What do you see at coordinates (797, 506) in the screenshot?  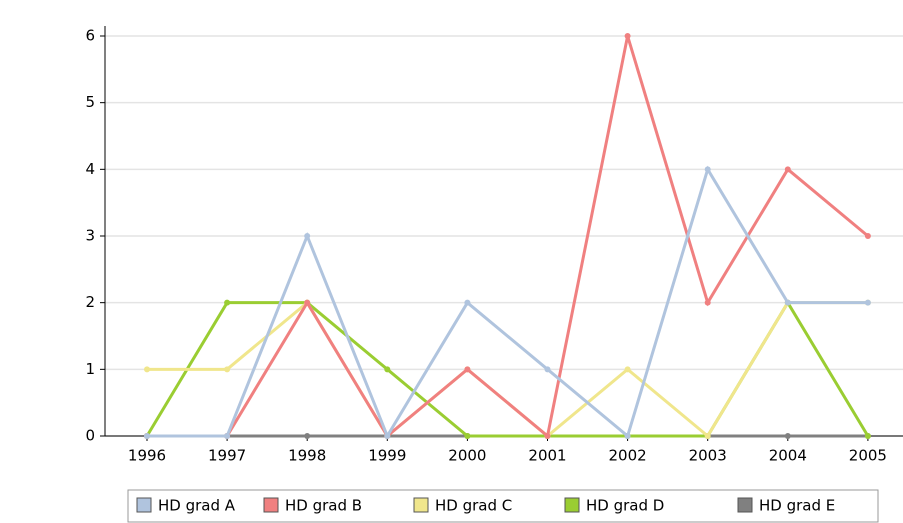 I see `legend-label: HD grad E` at bounding box center [797, 506].